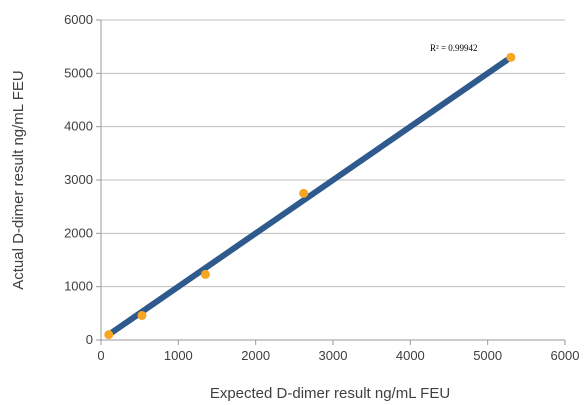  What do you see at coordinates (333, 355) in the screenshot?
I see `x-tick-label: 3000` at bounding box center [333, 355].